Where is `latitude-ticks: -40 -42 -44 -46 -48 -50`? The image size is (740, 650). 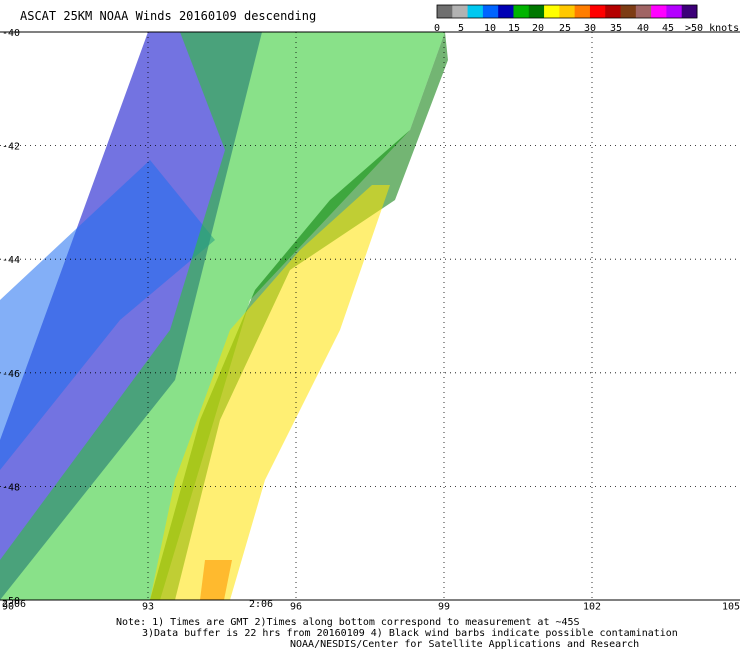 latitude-ticks: -40 -42 -44 -46 -48 -50 is located at coordinates (11, 317).